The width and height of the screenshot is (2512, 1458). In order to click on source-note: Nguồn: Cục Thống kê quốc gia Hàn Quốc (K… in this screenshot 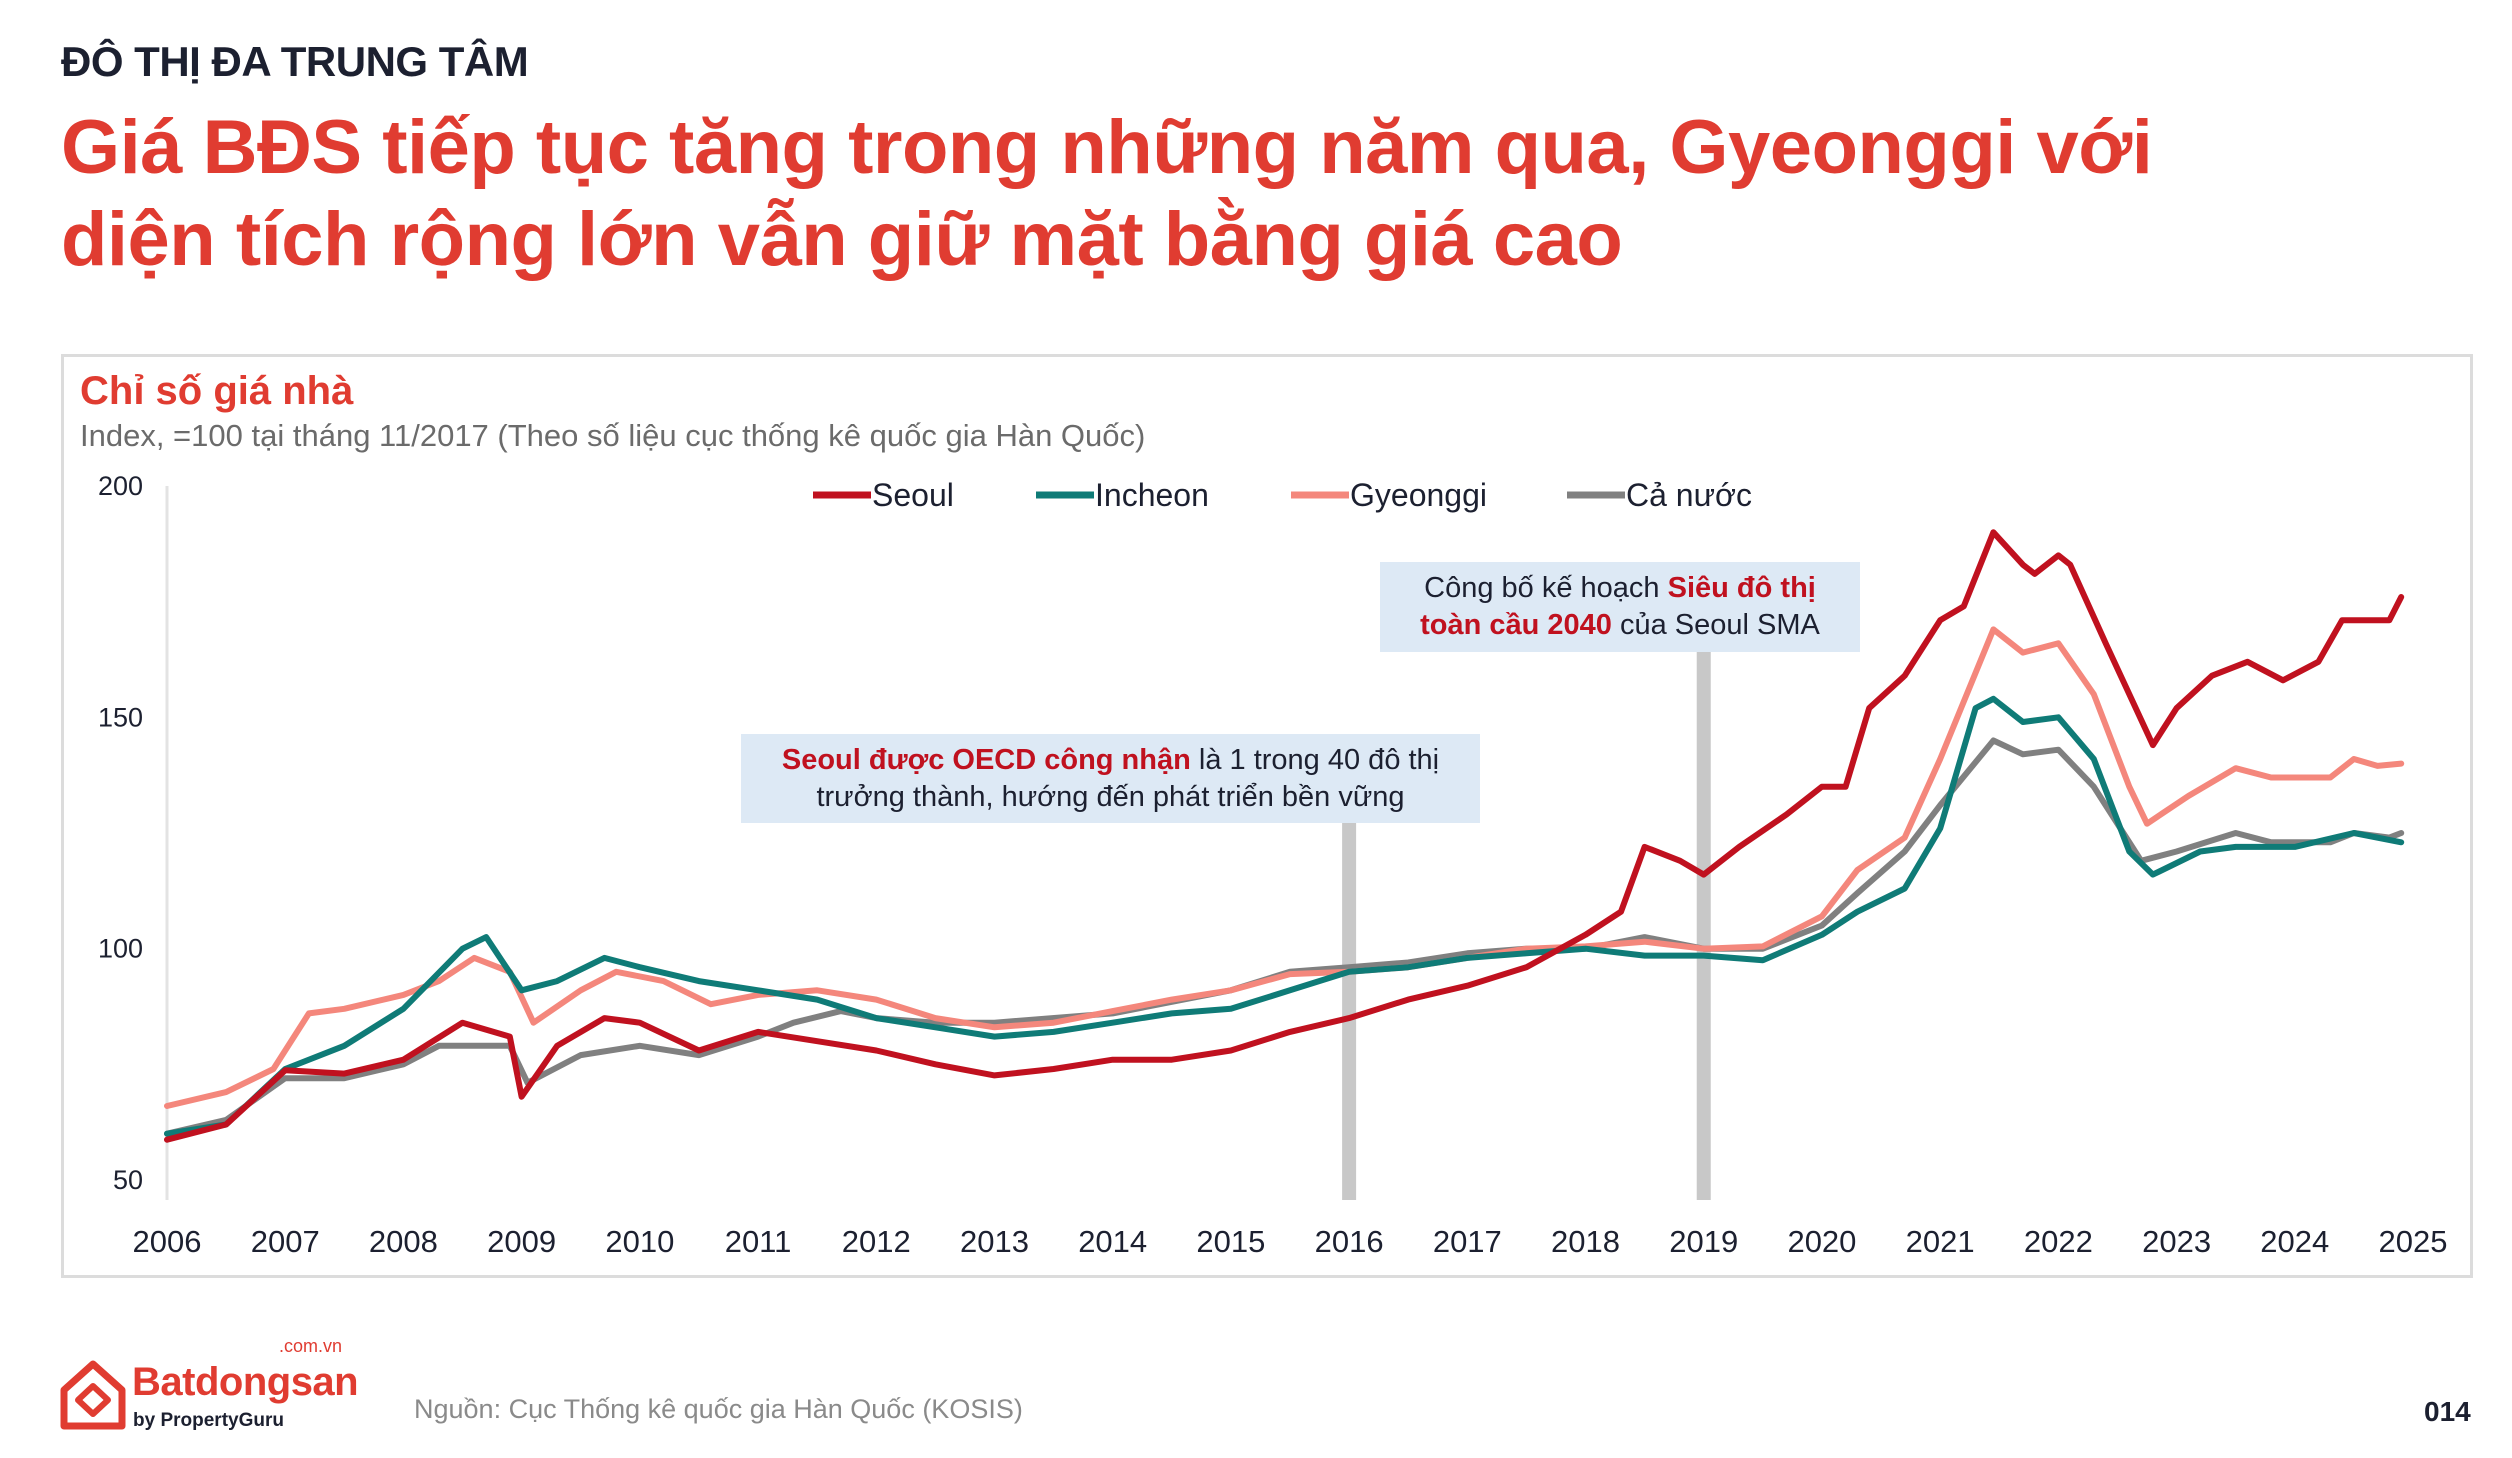, I will do `click(718, 1409)`.